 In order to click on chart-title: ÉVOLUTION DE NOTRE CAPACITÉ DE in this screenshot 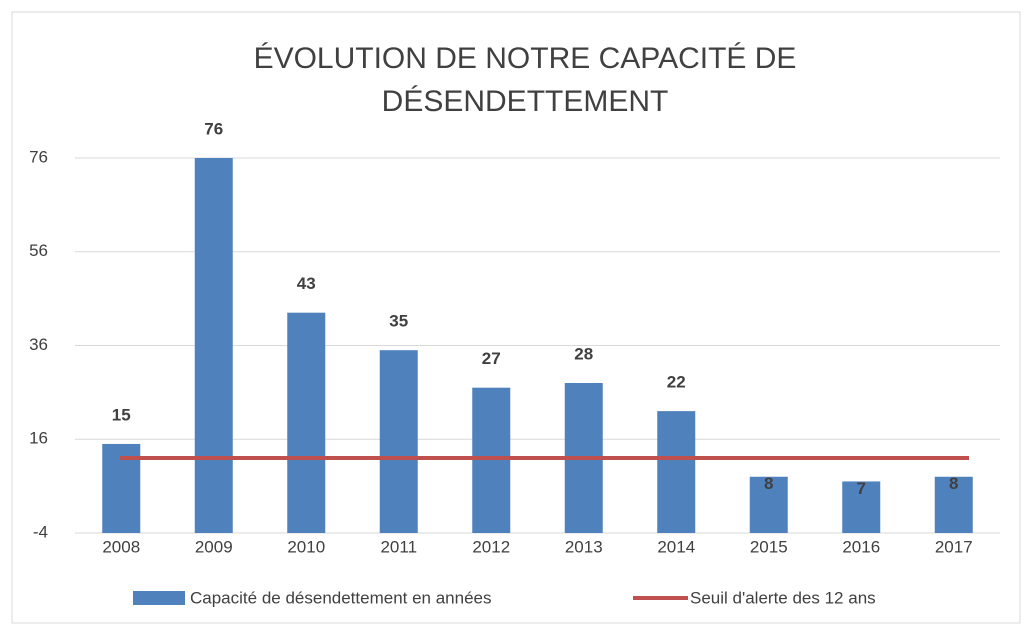, I will do `click(525, 58)`.